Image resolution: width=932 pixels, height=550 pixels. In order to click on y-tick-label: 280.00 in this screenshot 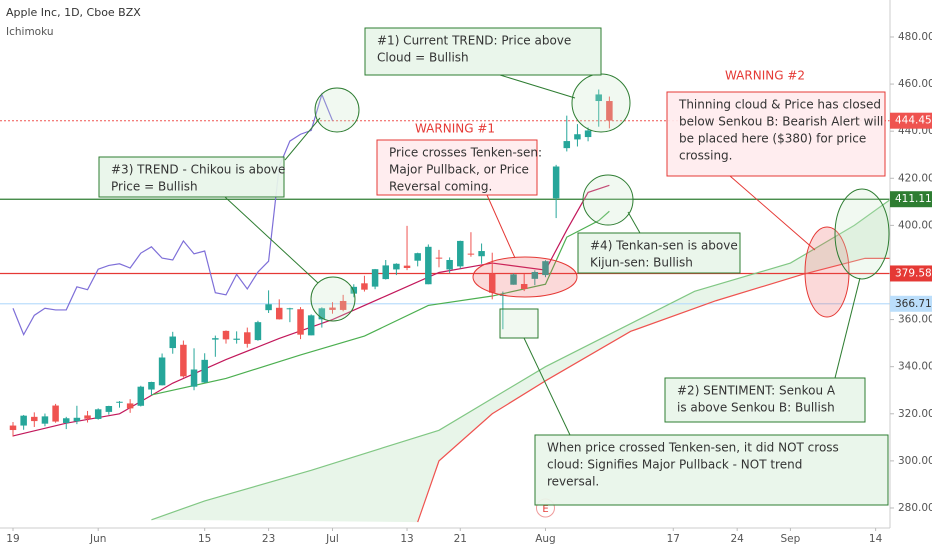, I will do `click(915, 508)`.